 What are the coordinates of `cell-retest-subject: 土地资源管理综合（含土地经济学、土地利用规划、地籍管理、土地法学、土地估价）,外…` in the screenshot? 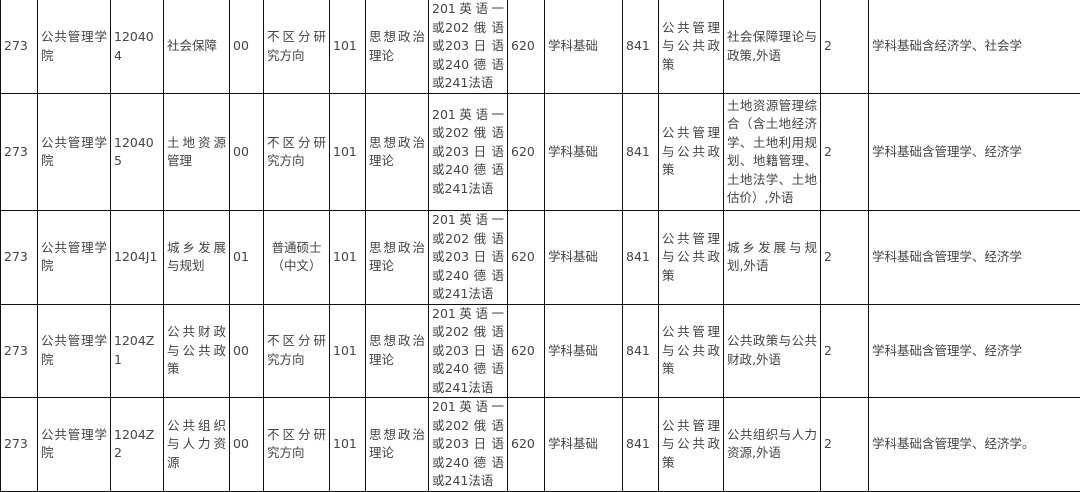 It's located at (772, 152).